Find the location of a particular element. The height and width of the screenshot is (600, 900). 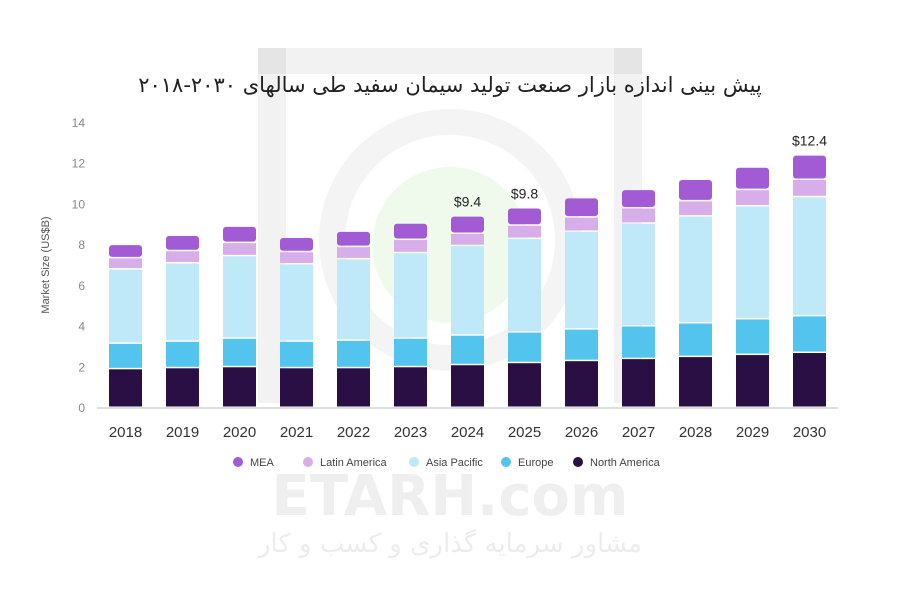

bar-segment-north-america-2020 is located at coordinates (239, 387).